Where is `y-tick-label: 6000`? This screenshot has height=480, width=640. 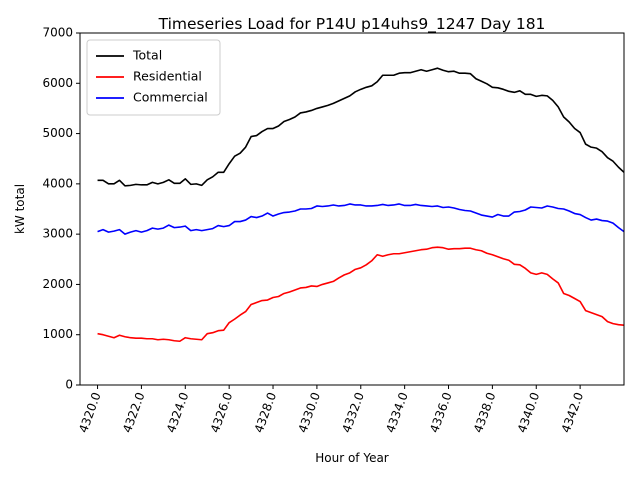 y-tick-label: 6000 is located at coordinates (57, 83).